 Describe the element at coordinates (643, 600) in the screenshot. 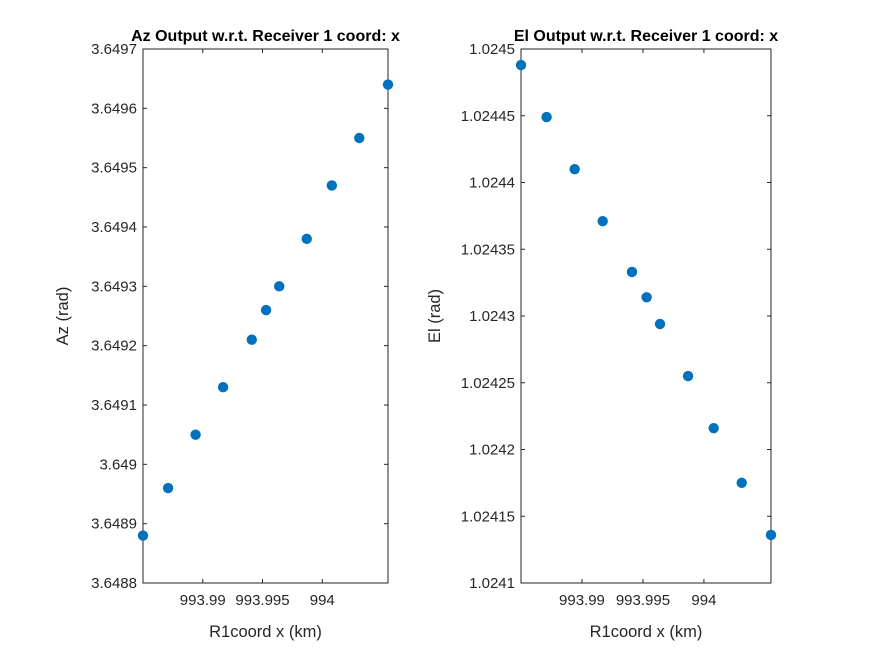

I see `el-x-tick-label: 993.995` at that location.